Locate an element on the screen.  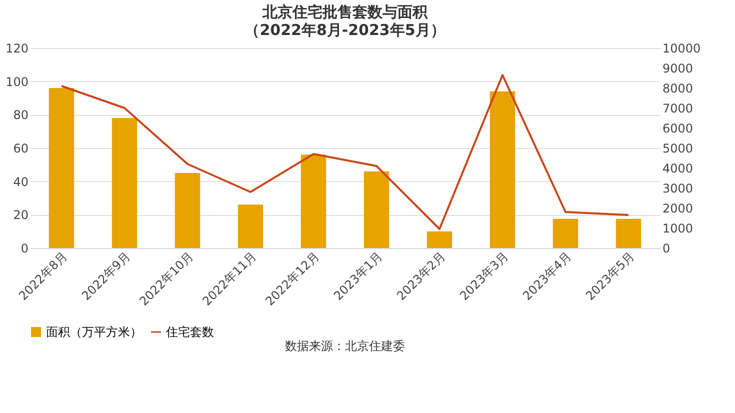
y-tick-label: 0 is located at coordinates (24, 249).